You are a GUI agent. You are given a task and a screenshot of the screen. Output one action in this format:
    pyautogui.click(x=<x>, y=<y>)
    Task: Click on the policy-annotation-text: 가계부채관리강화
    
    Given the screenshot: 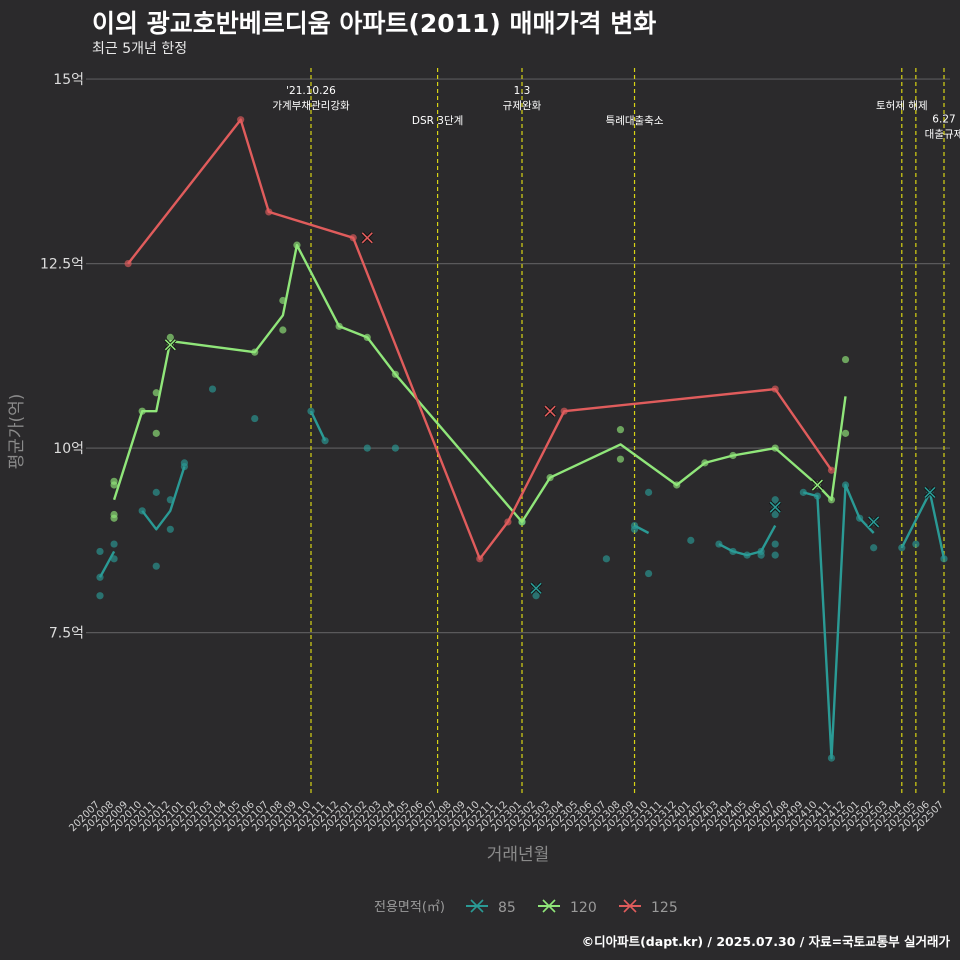 What is the action you would take?
    pyautogui.click(x=311, y=106)
    